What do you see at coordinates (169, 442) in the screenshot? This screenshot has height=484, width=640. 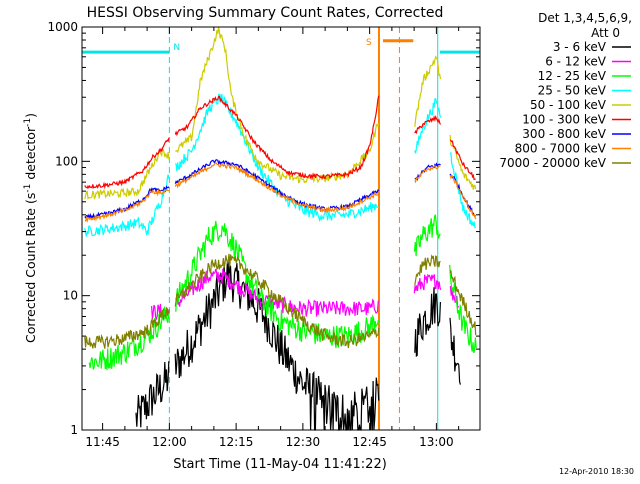 I see `x-tick-label: 12:00` at bounding box center [169, 442].